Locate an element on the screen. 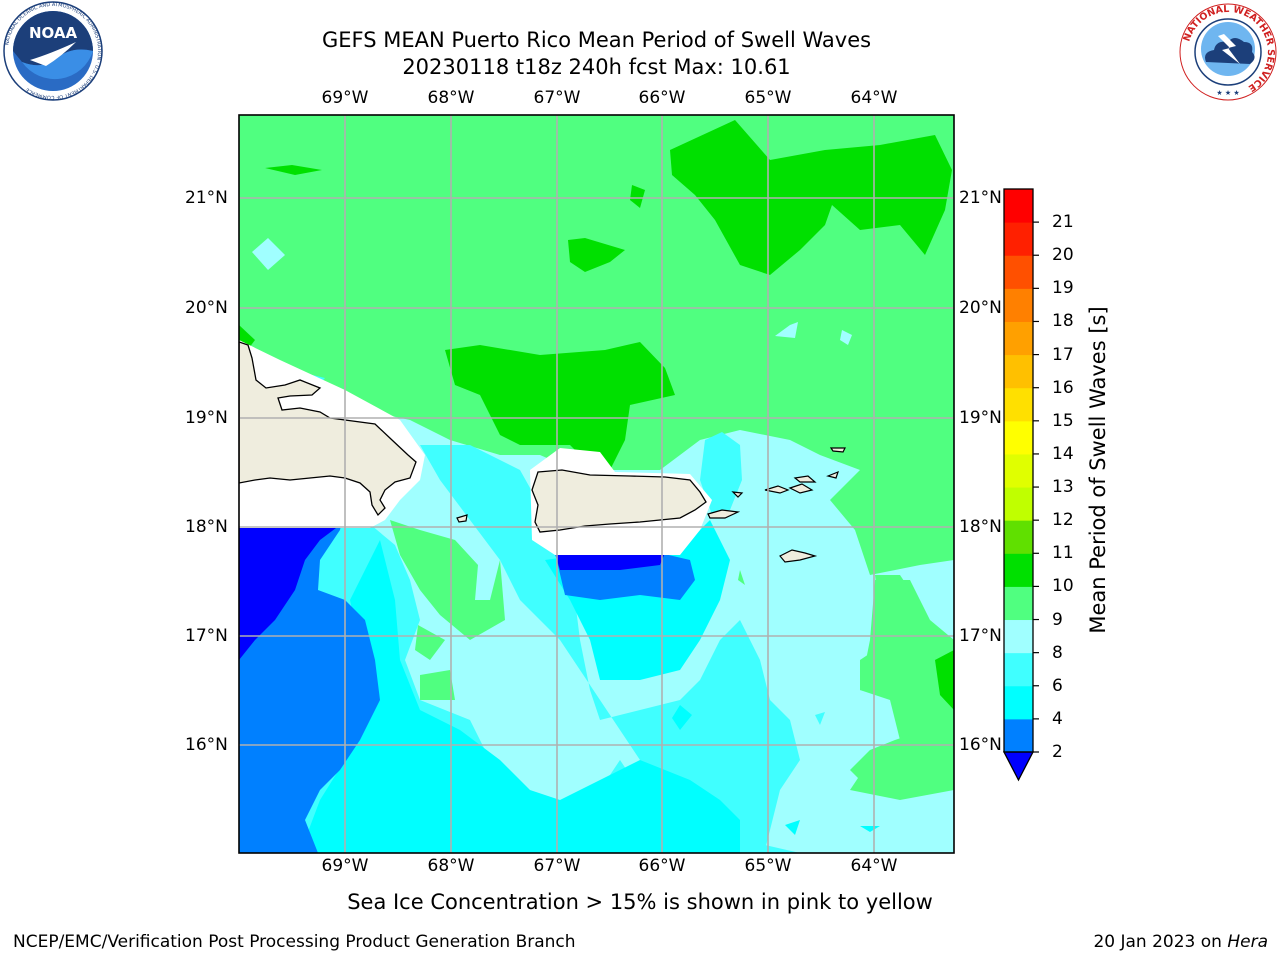  colorbar-tick-label: 15 is located at coordinates (1063, 420).